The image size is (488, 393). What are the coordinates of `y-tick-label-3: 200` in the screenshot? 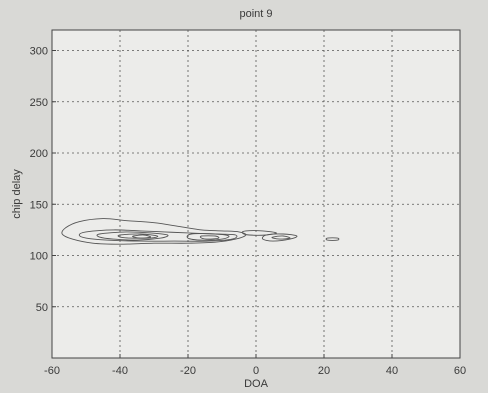 It's located at (39, 154).